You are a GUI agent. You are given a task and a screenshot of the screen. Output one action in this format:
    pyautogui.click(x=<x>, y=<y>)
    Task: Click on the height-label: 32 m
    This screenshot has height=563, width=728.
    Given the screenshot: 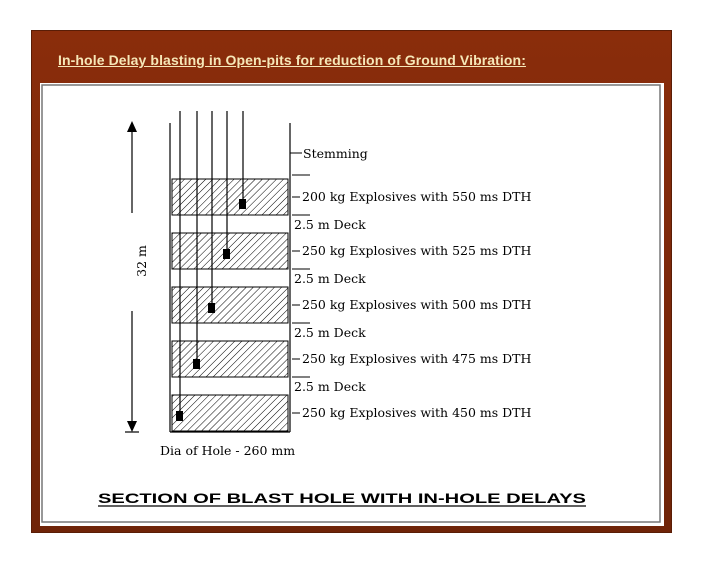 What is the action you would take?
    pyautogui.click(x=141, y=261)
    